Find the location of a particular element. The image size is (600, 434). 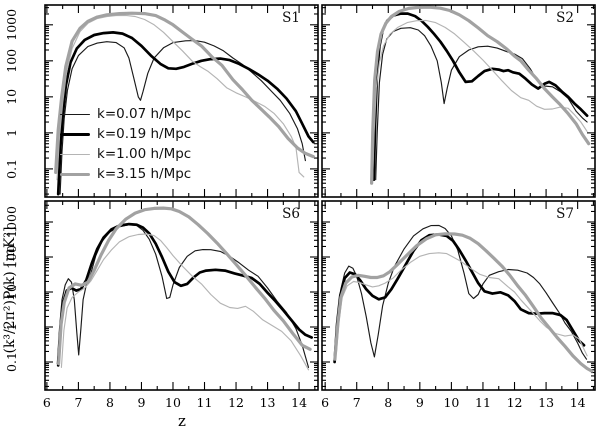

curve-s6-thick-black is located at coordinates (185, 294).